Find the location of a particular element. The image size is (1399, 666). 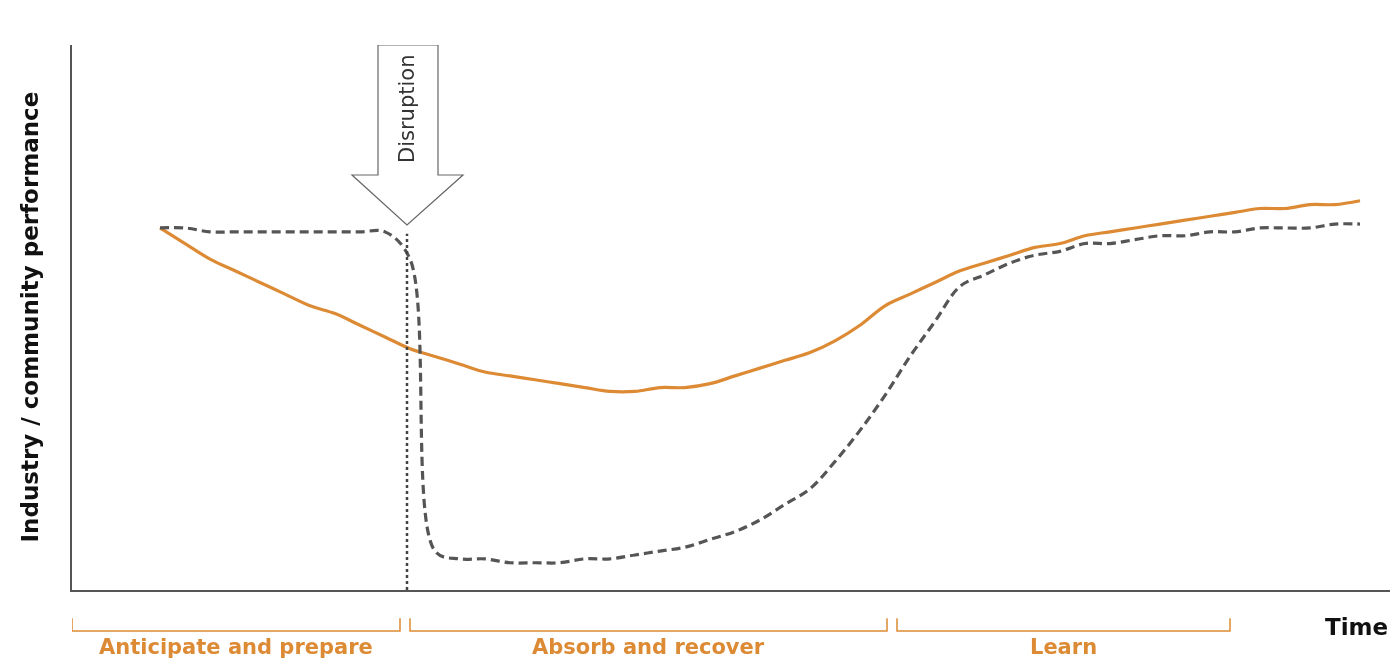

y-axis-title: Industry / community performance is located at coordinates (29, 317).